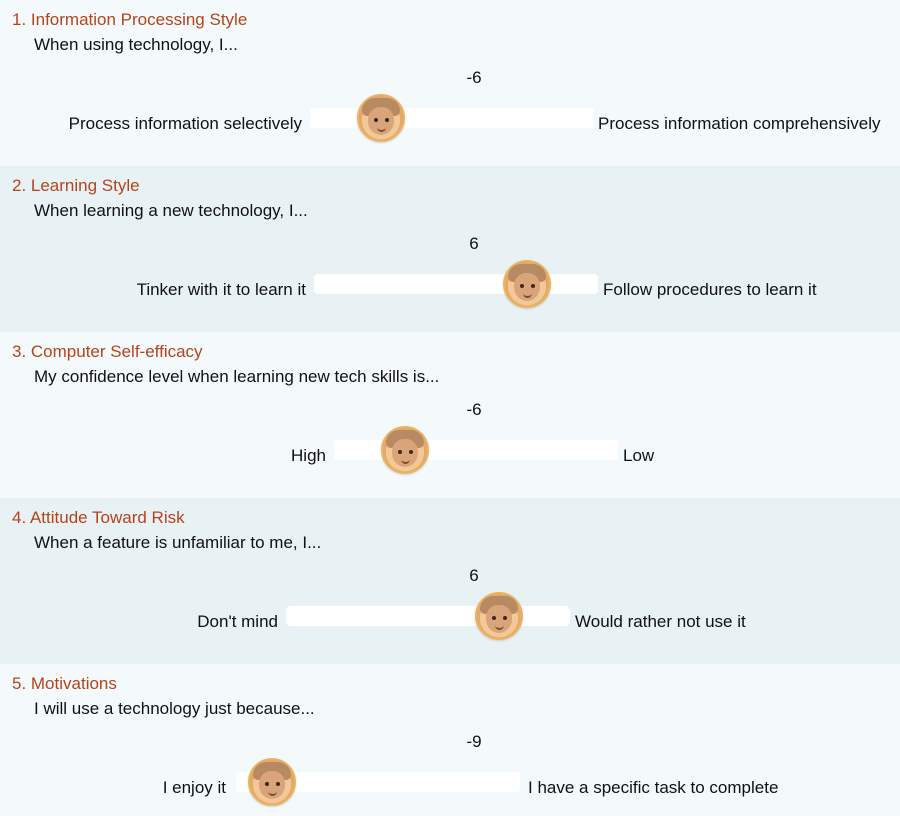 The width and height of the screenshot is (900, 816). What do you see at coordinates (130, 19) in the screenshot?
I see `section-title: 1. Information Processing Style` at bounding box center [130, 19].